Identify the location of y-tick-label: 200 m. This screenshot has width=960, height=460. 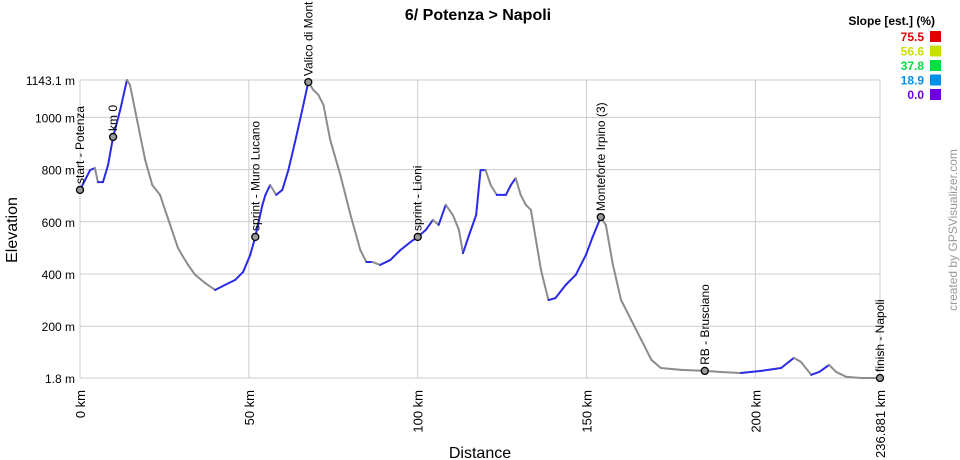
(58, 327).